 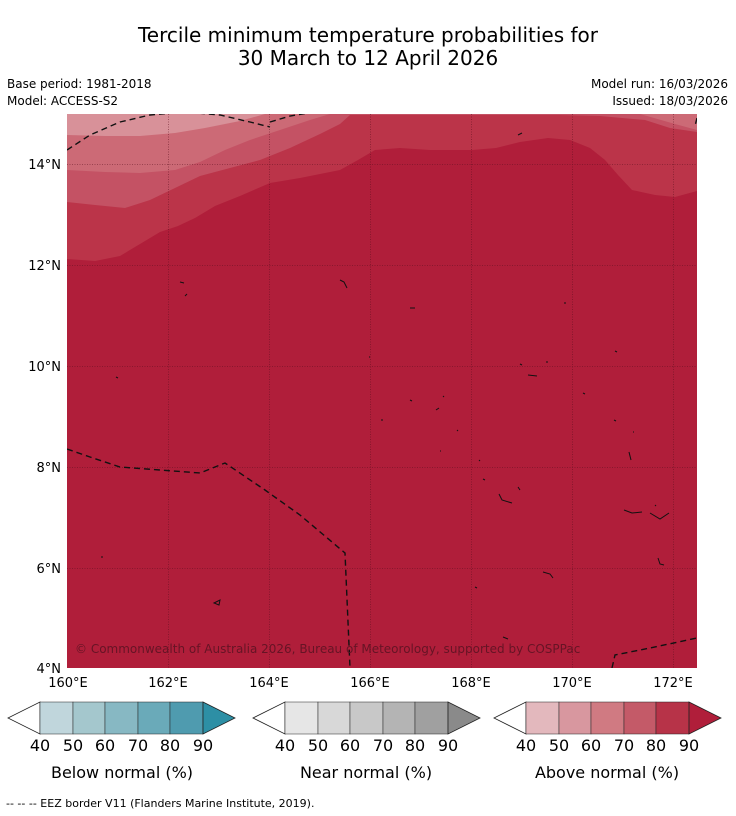 I want to click on above-50-60-region-east, so click(x=668, y=122).